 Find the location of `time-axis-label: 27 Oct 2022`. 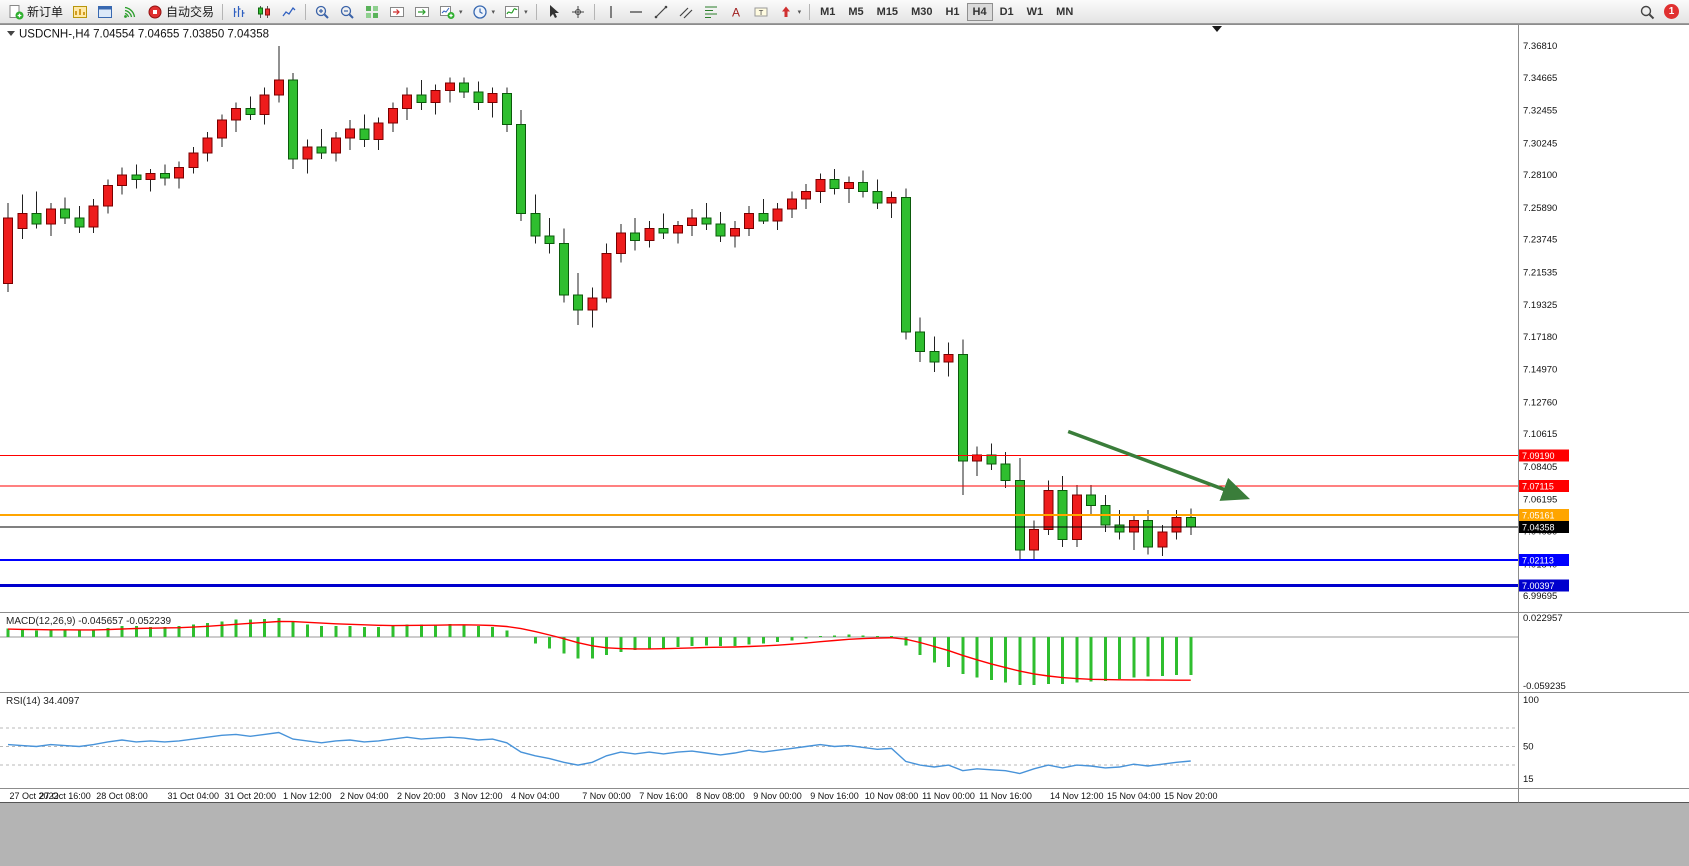

time-axis-label: 27 Oct 2022 is located at coordinates (33, 796).